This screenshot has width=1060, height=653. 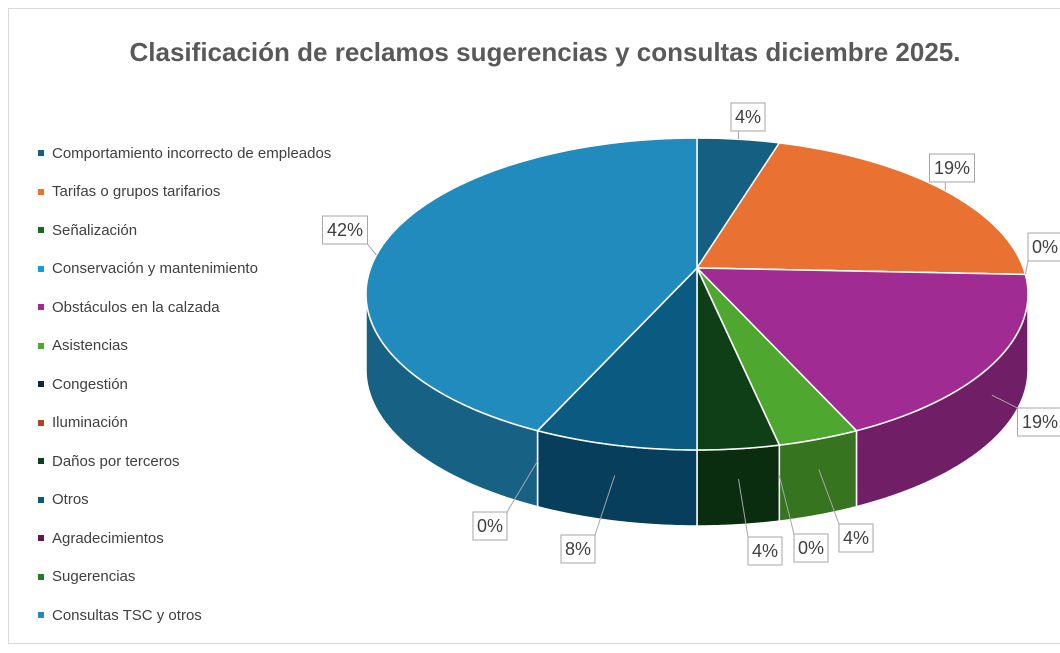 I want to click on legend-item: Asistencias, so click(x=184, y=346).